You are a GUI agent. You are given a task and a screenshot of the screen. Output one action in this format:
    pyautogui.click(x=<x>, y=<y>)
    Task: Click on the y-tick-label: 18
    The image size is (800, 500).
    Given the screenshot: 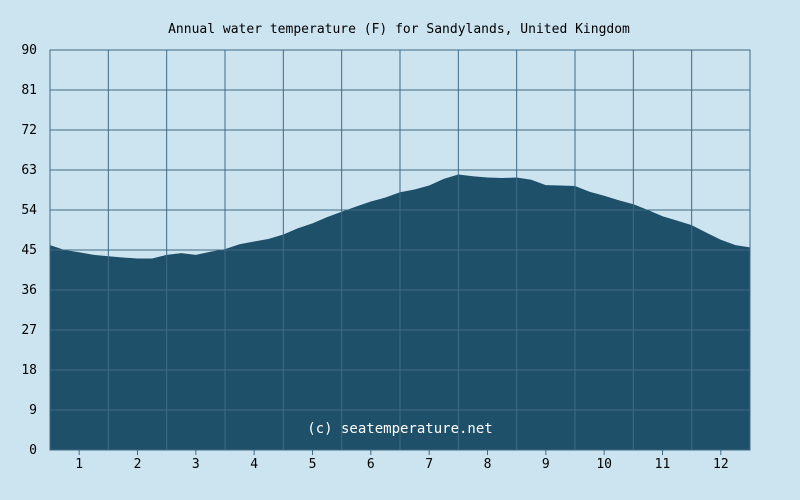 What is the action you would take?
    pyautogui.click(x=29, y=370)
    